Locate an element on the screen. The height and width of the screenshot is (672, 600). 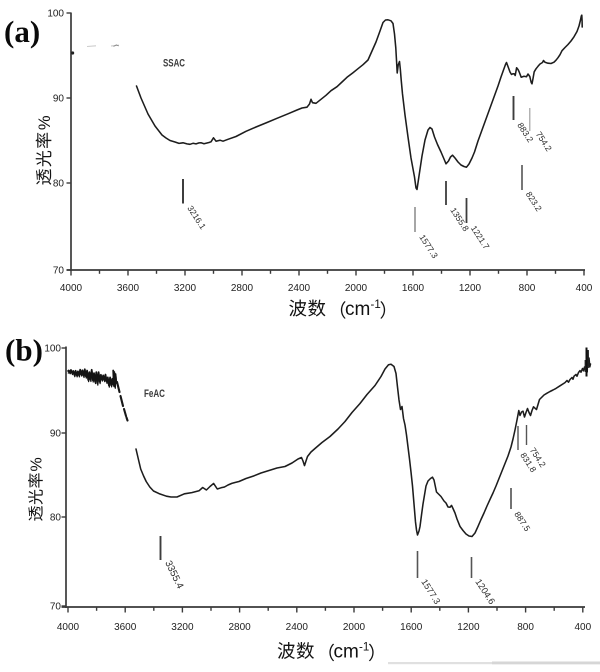
svg-text: (a) is located at coordinates (22, 31).